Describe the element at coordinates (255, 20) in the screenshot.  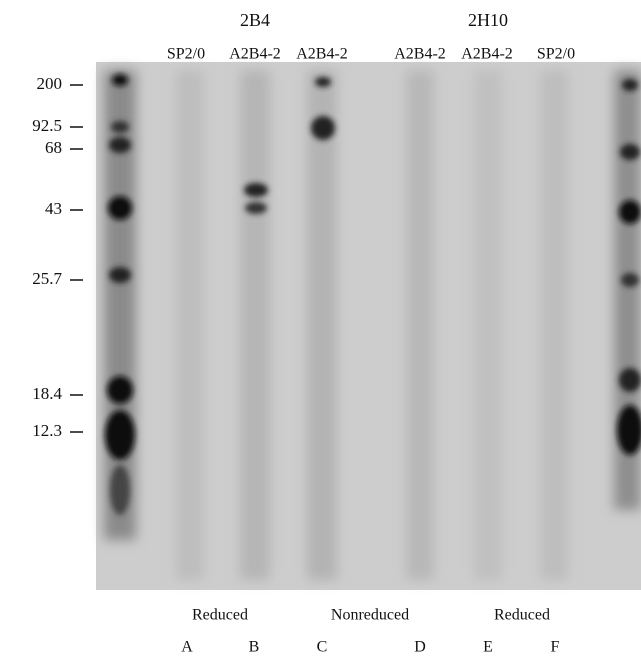
I see `group-label: 2B4` at that location.